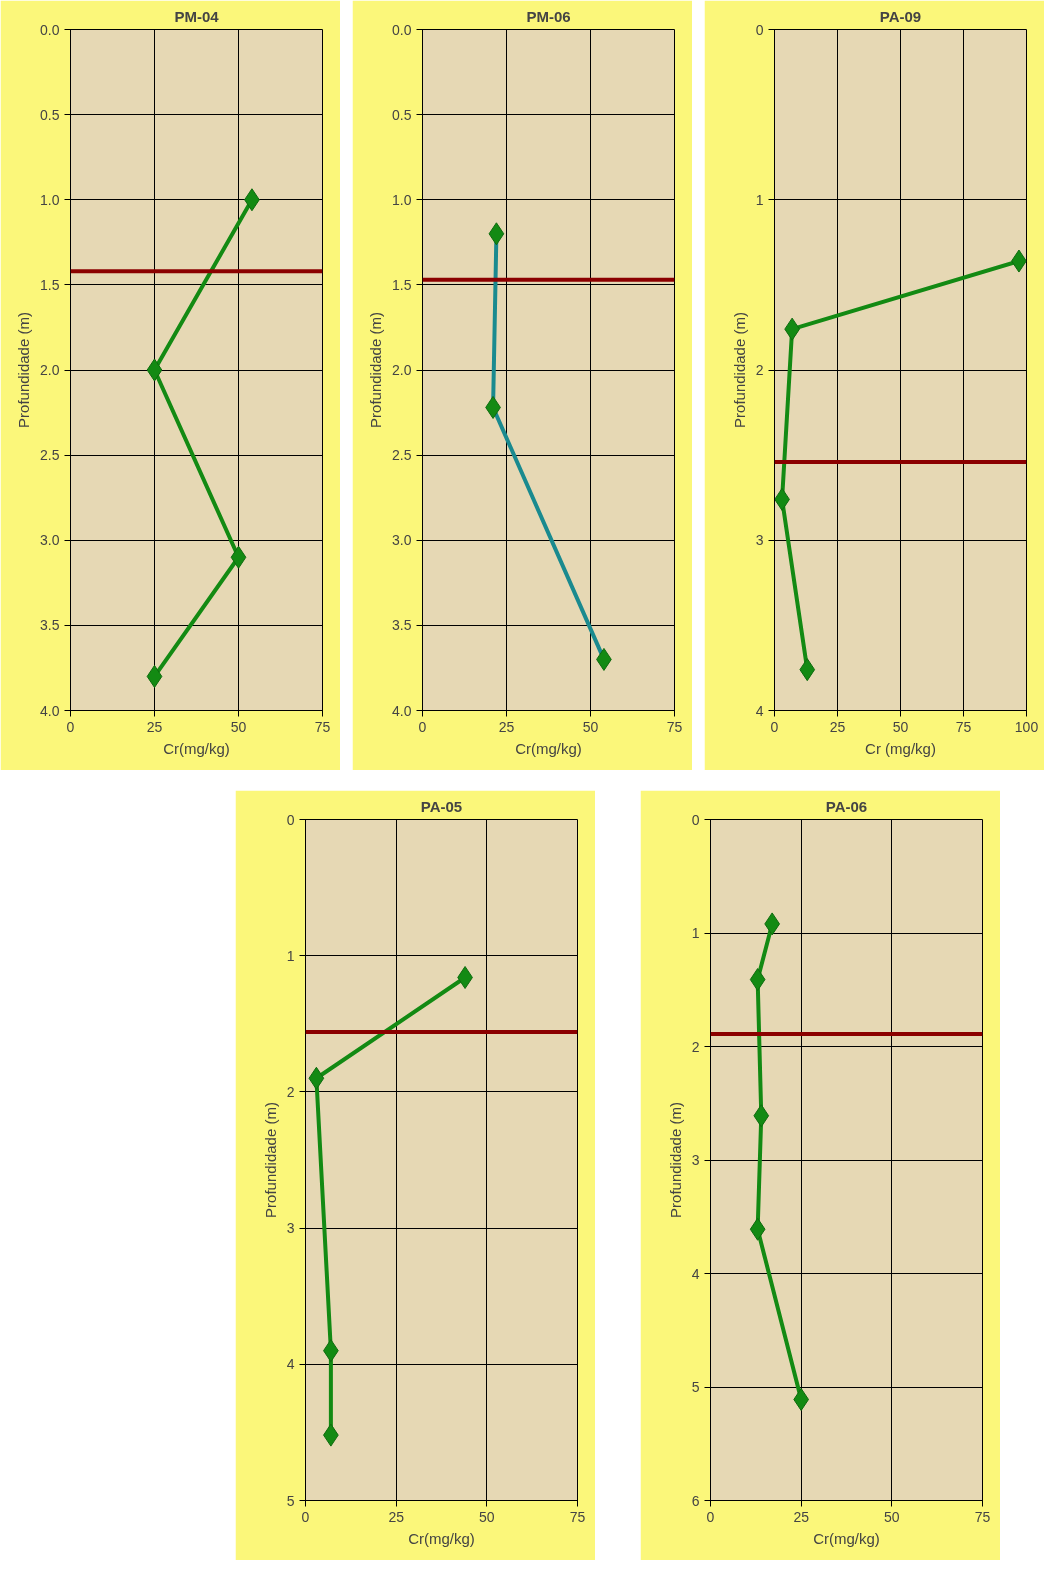  What do you see at coordinates (548, 16) in the screenshot?
I see `chart-title: PM-06` at bounding box center [548, 16].